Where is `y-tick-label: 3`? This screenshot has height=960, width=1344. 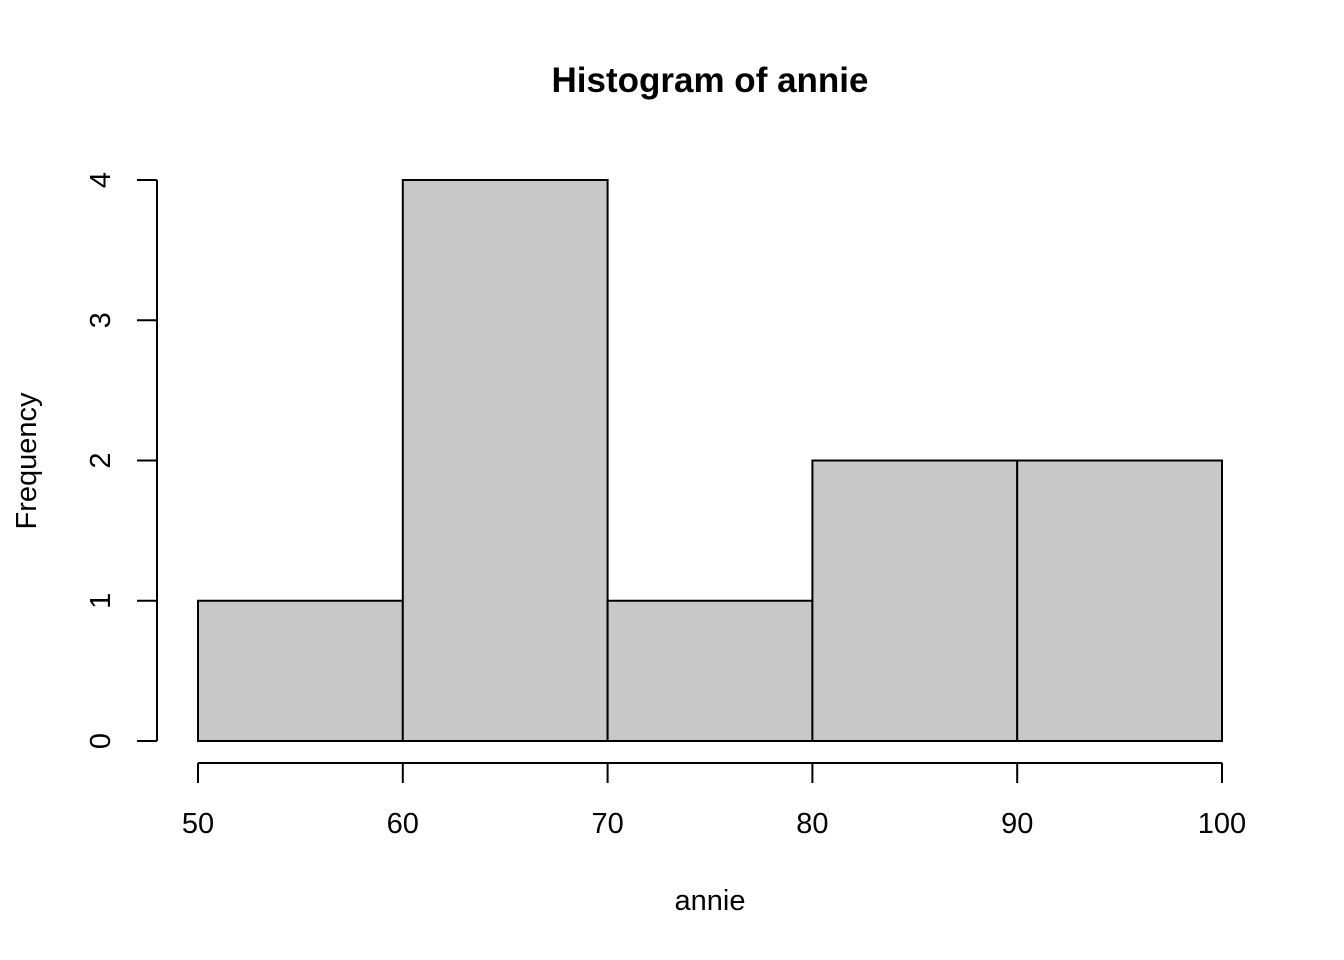
y-tick-label: 3 is located at coordinates (101, 320).